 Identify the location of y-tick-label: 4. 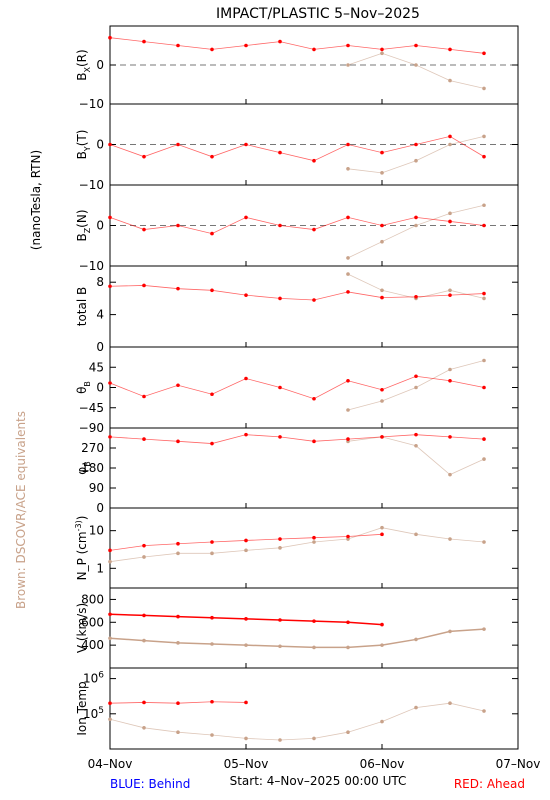
(100, 315).